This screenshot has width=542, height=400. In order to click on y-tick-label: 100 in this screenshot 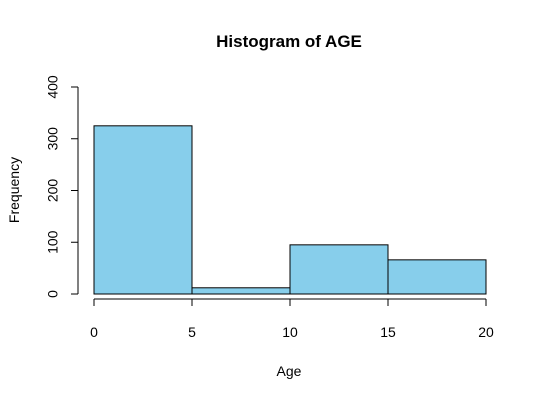, I will do `click(53, 242)`.